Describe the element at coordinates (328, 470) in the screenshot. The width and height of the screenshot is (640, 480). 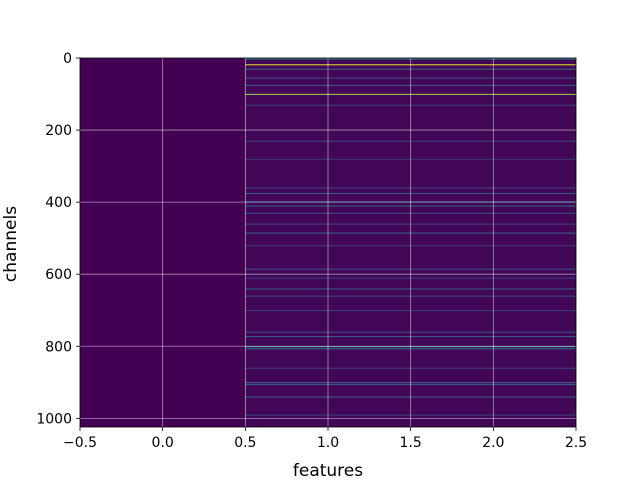
I see `x-axis-label: features` at that location.